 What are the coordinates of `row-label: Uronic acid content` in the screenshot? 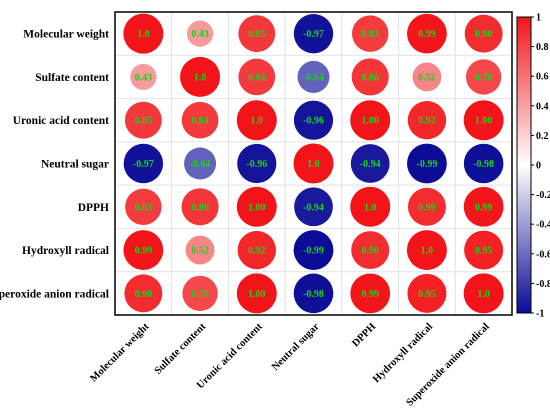 It's located at (61, 121).